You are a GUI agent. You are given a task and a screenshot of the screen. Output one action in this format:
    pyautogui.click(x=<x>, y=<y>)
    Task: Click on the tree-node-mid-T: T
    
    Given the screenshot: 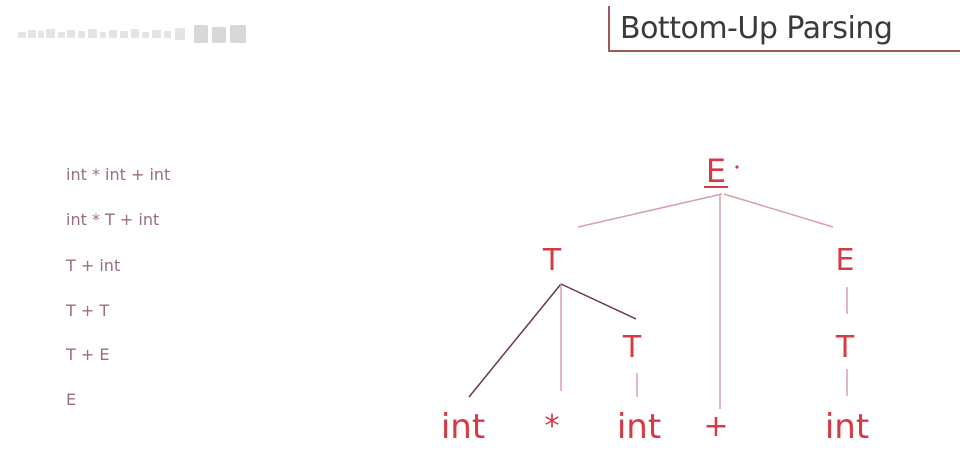 What is the action you would take?
    pyautogui.click(x=552, y=260)
    